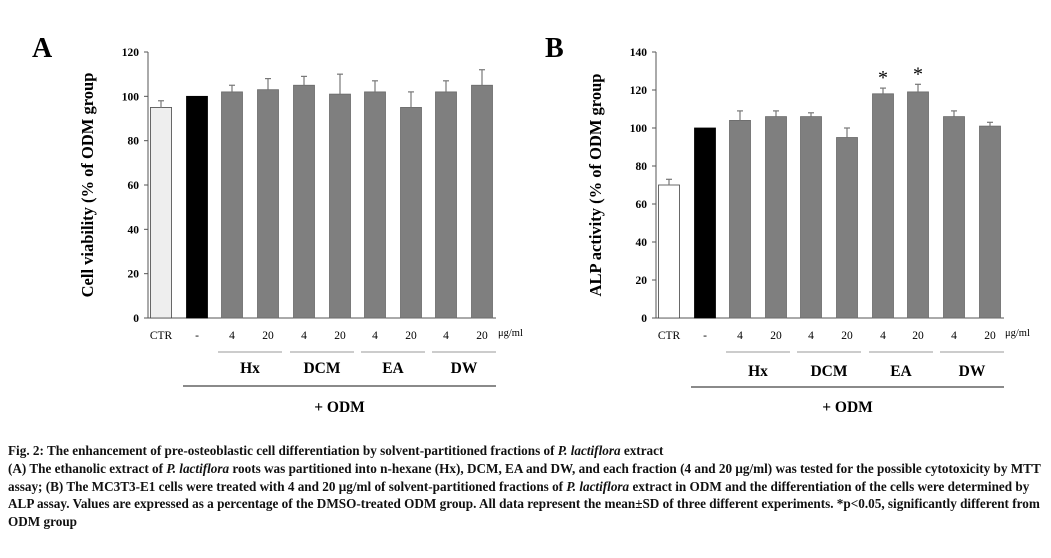 This screenshot has width=1051, height=558. Describe the element at coordinates (87, 185) in the screenshot. I see `y-axis-label: Cell viability (% of ODM group` at that location.